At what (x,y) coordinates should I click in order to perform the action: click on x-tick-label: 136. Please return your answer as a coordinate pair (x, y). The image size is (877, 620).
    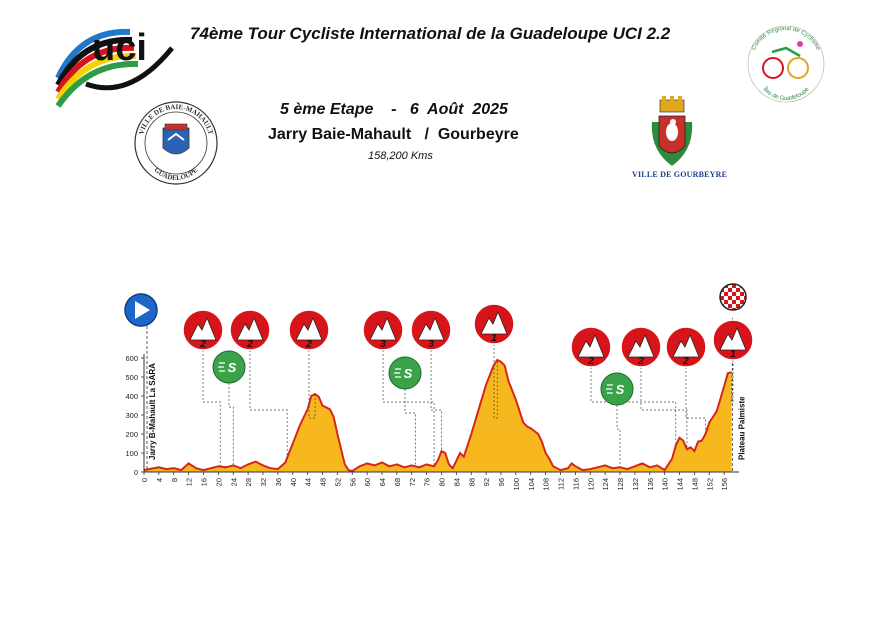
    Looking at the image, I should click on (650, 484).